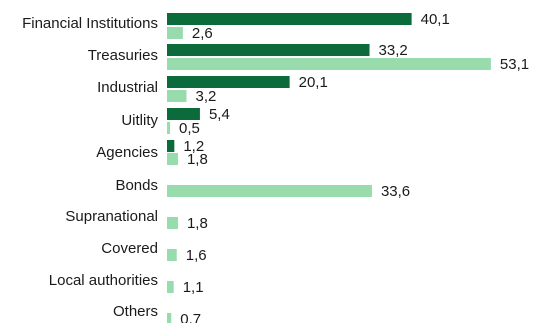  What do you see at coordinates (190, 317) in the screenshot?
I see `value-label-series2-others: 0,7` at bounding box center [190, 317].